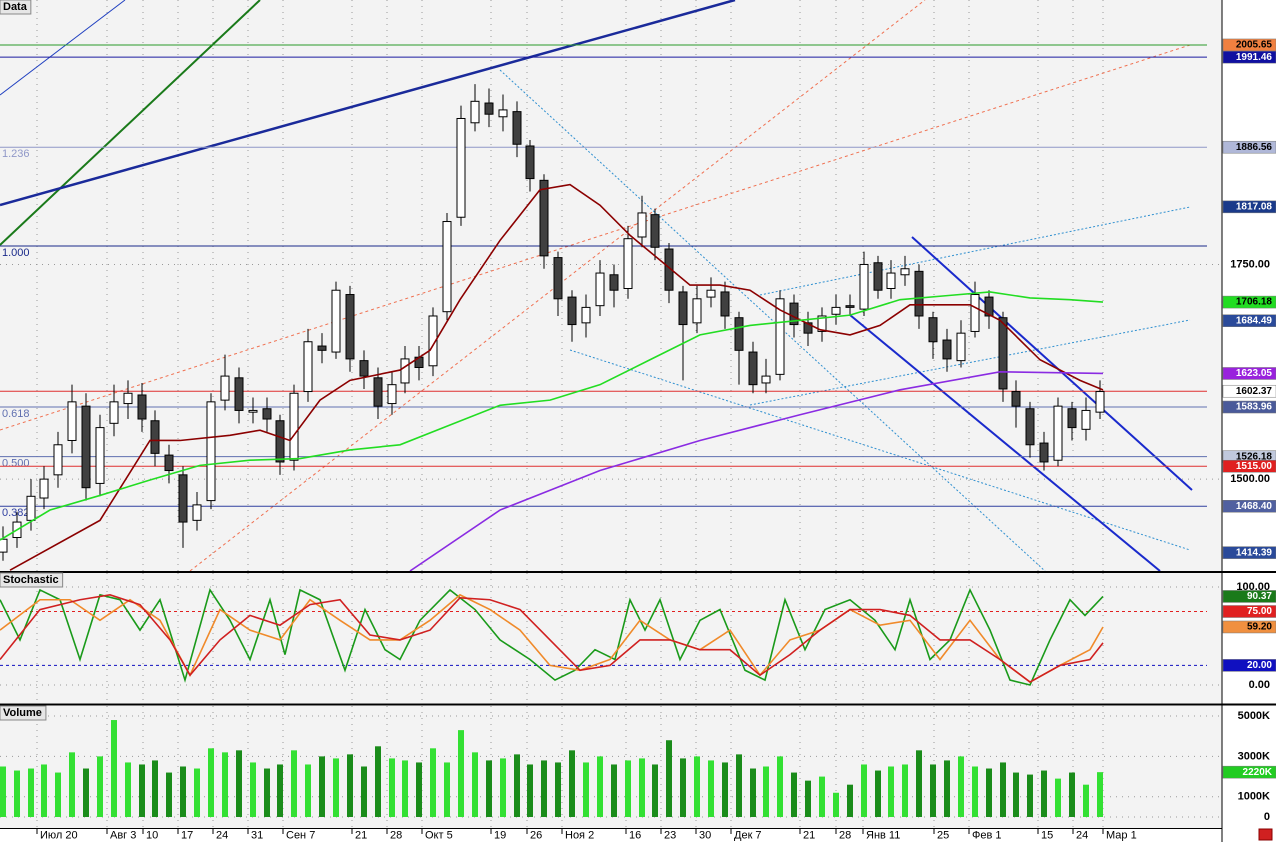 Image resolution: width=1276 pixels, height=842 pixels. I want to click on y-tick-label: 0, so click(1267, 817).